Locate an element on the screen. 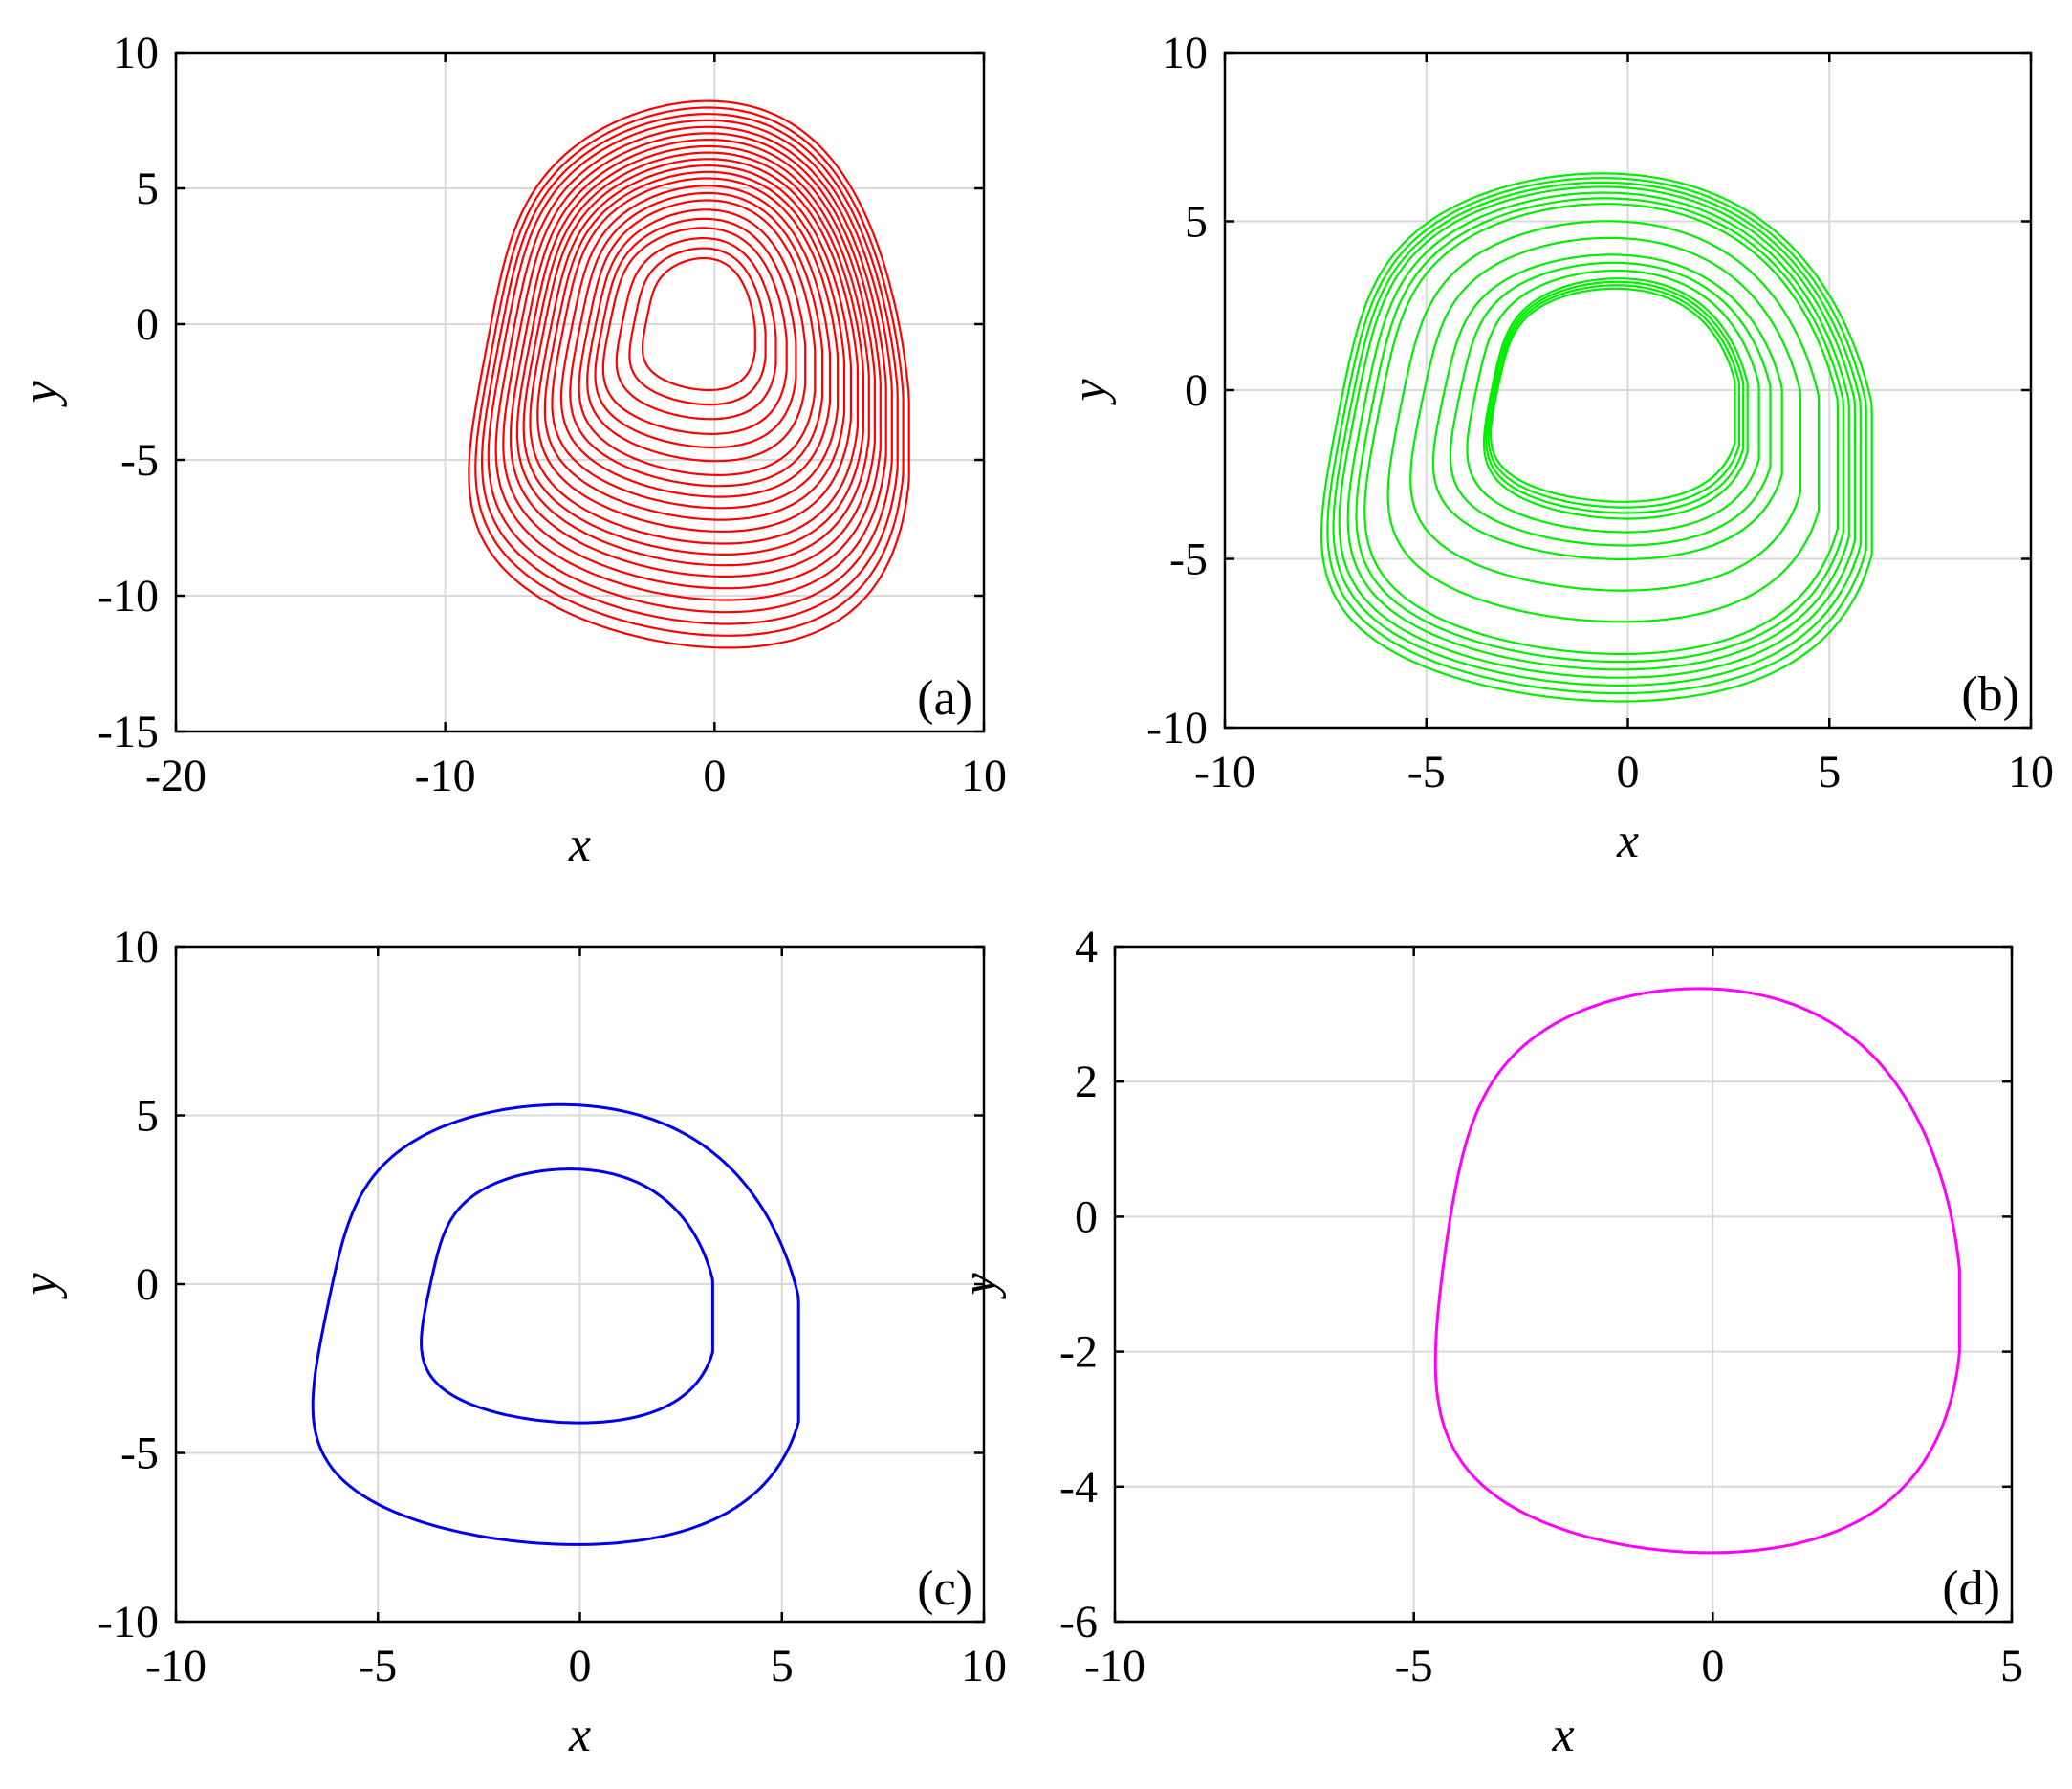 This screenshot has height=1789, width=2072. axes-frame is located at coordinates (580, 392).